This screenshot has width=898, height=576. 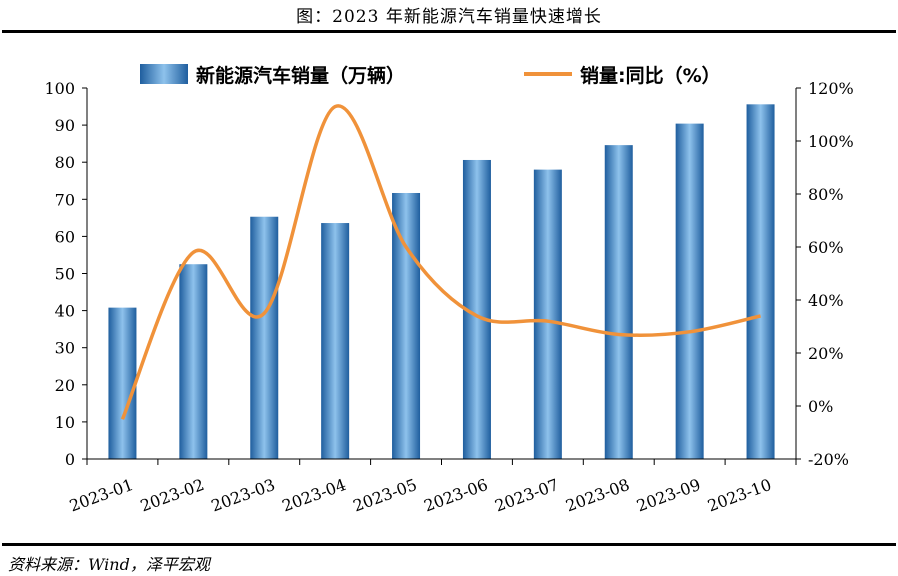 I want to click on x-tick-label: 2023-01, so click(x=101, y=495).